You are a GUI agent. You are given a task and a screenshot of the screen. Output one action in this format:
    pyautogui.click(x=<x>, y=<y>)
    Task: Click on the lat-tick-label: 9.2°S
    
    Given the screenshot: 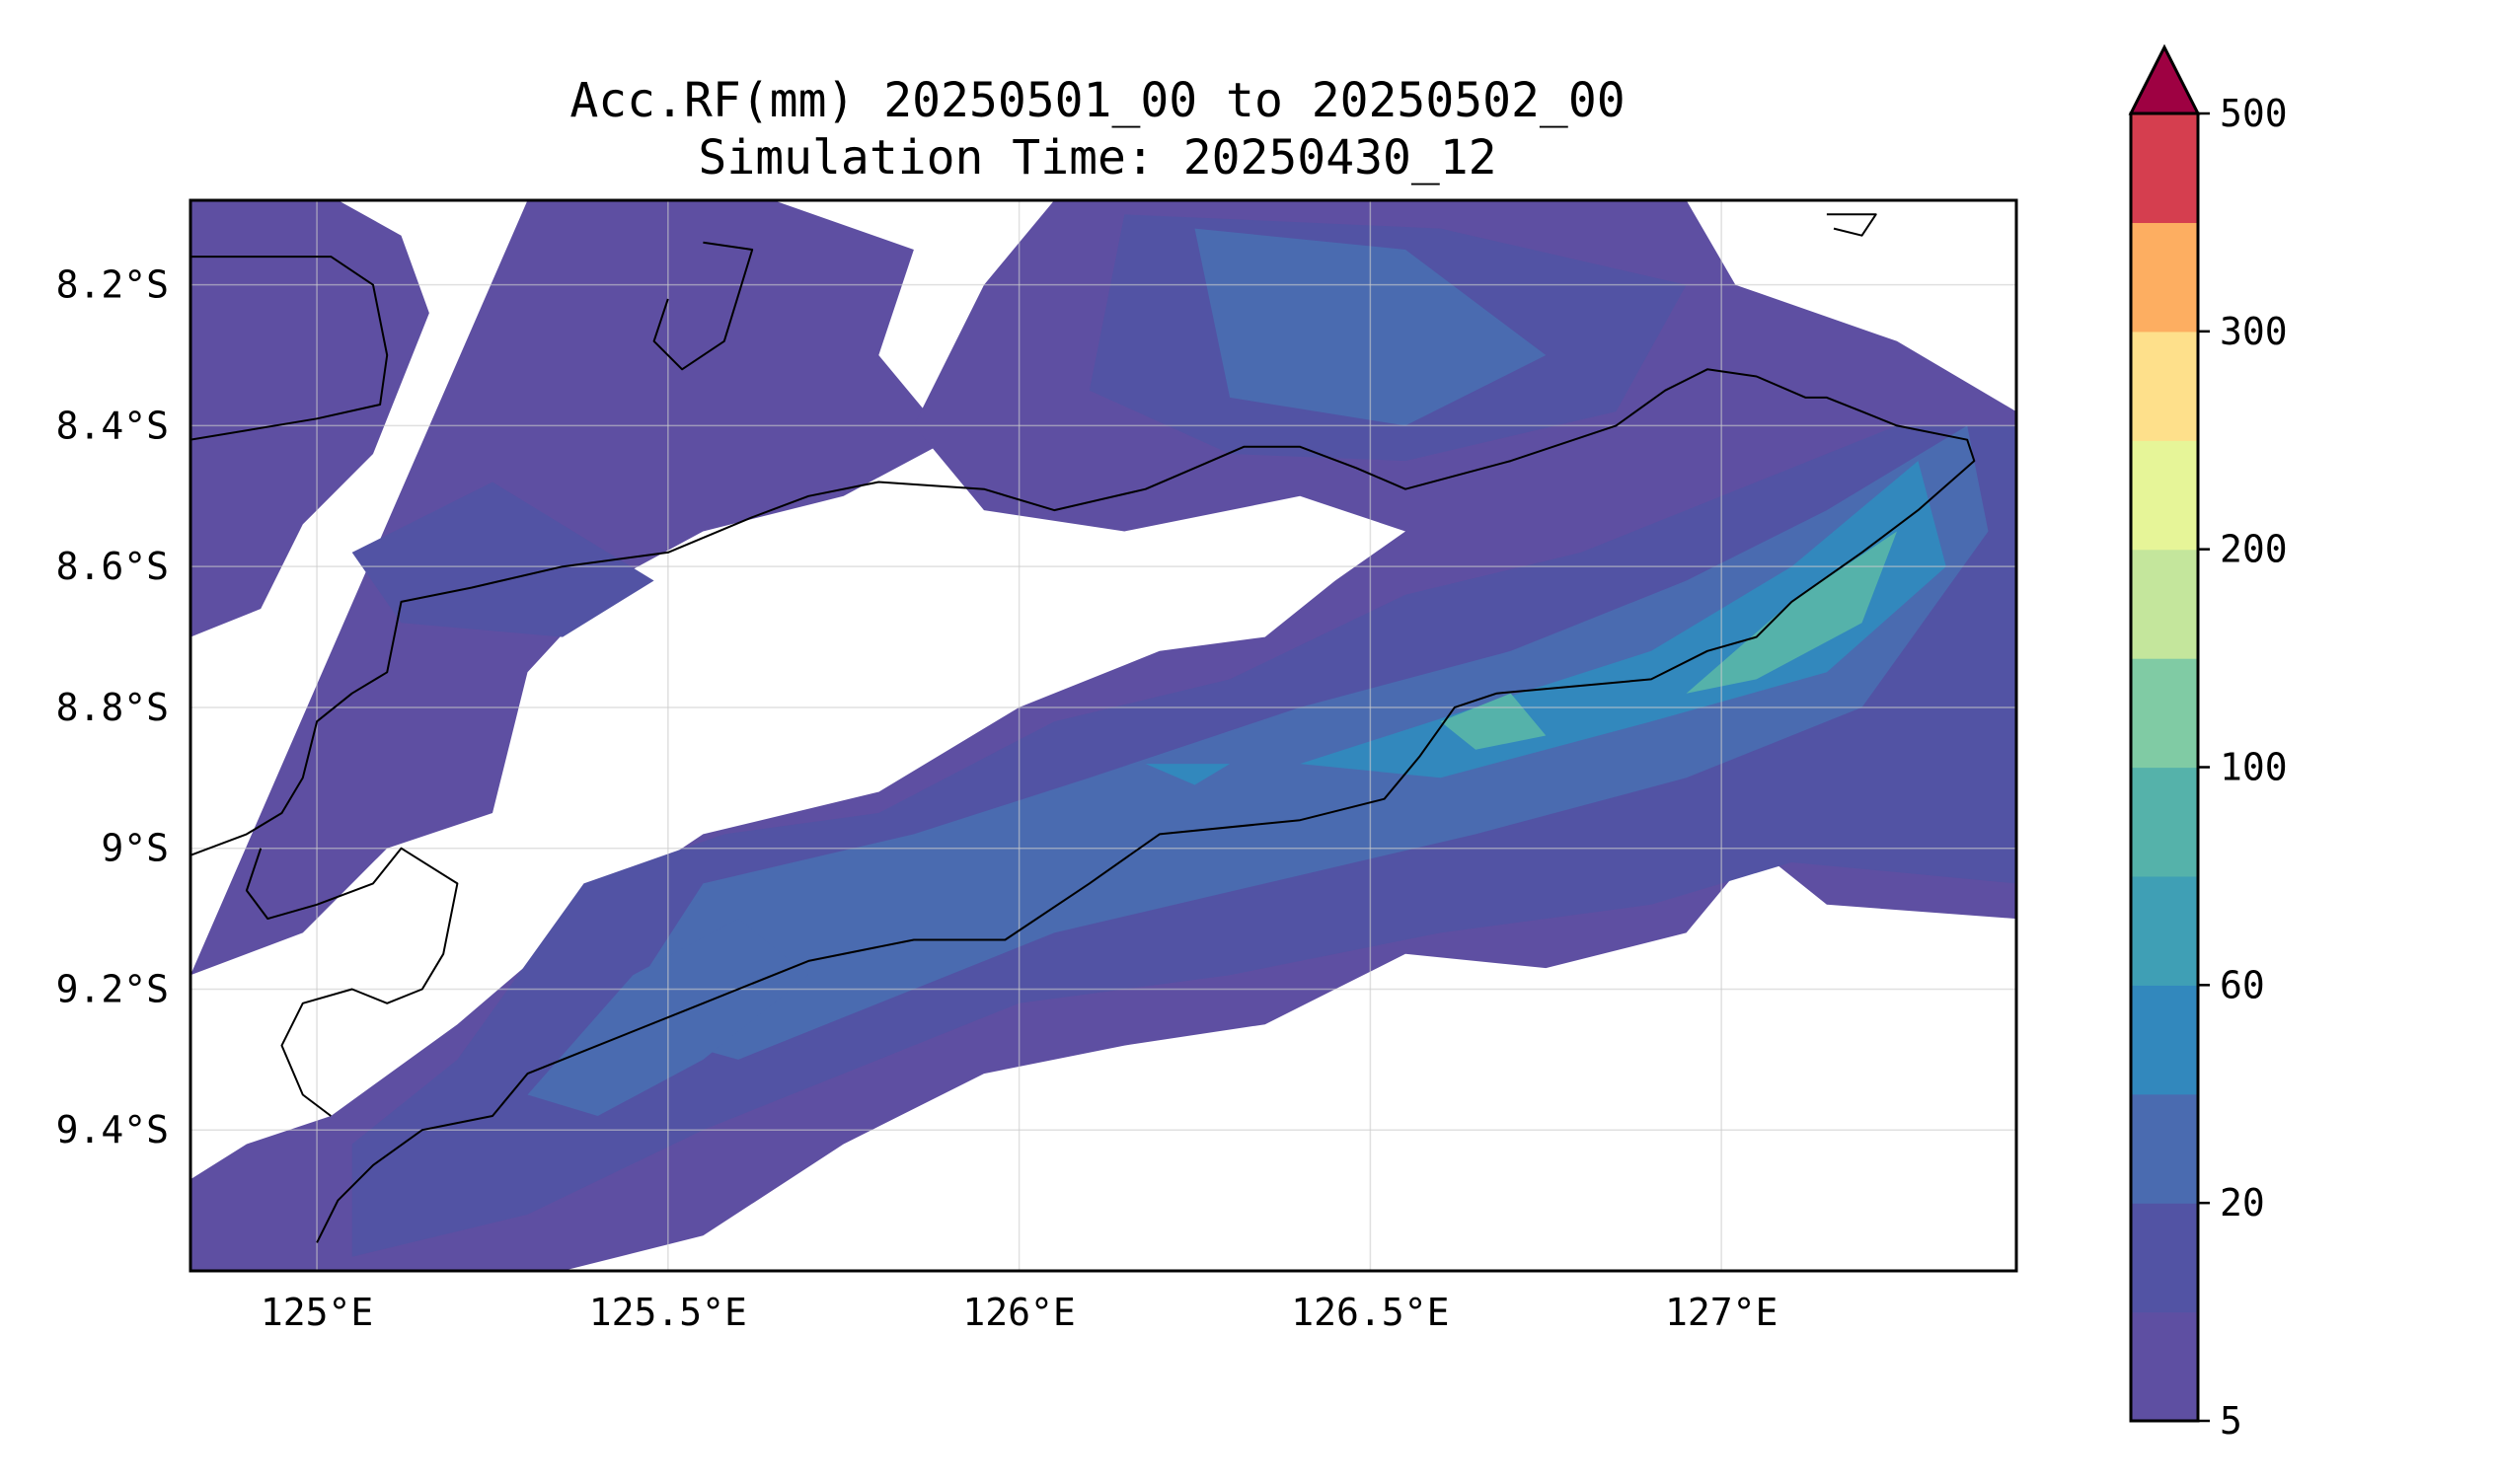 What is the action you would take?
    pyautogui.click(x=113, y=988)
    